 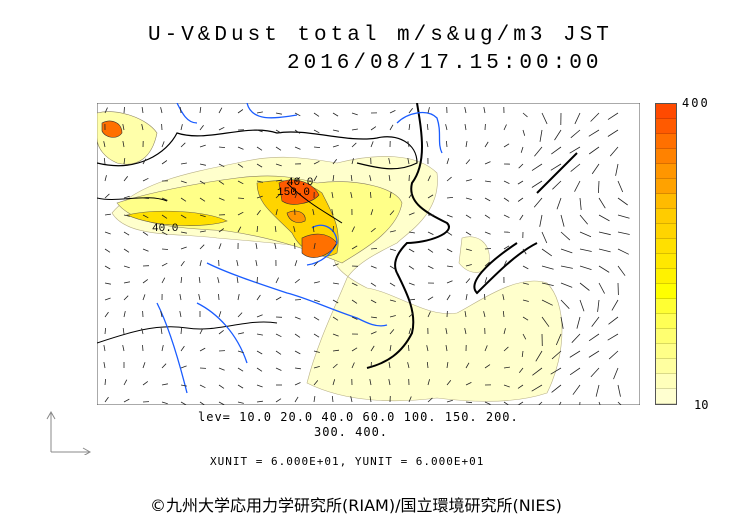 I want to click on colorbar-min-label: 10, so click(x=701, y=405).